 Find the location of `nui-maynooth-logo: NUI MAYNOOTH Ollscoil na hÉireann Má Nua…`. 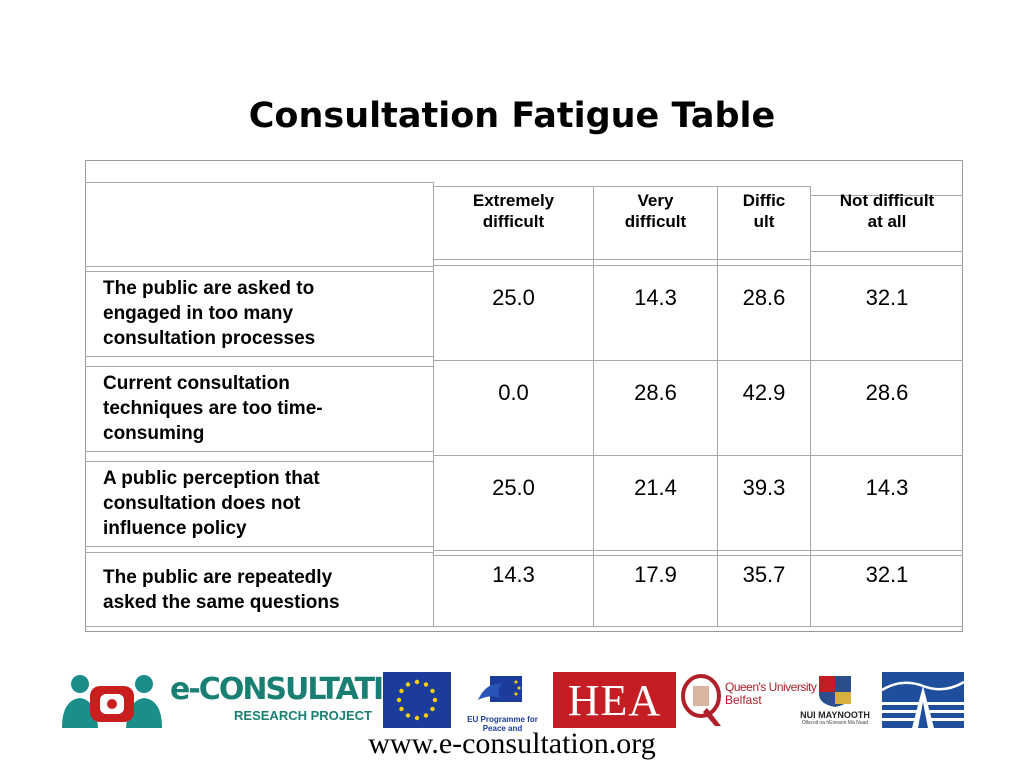

nui-maynooth-logo: NUI MAYNOOTH Ollscoil na hÉireann Má Nua… is located at coordinates (835, 700).